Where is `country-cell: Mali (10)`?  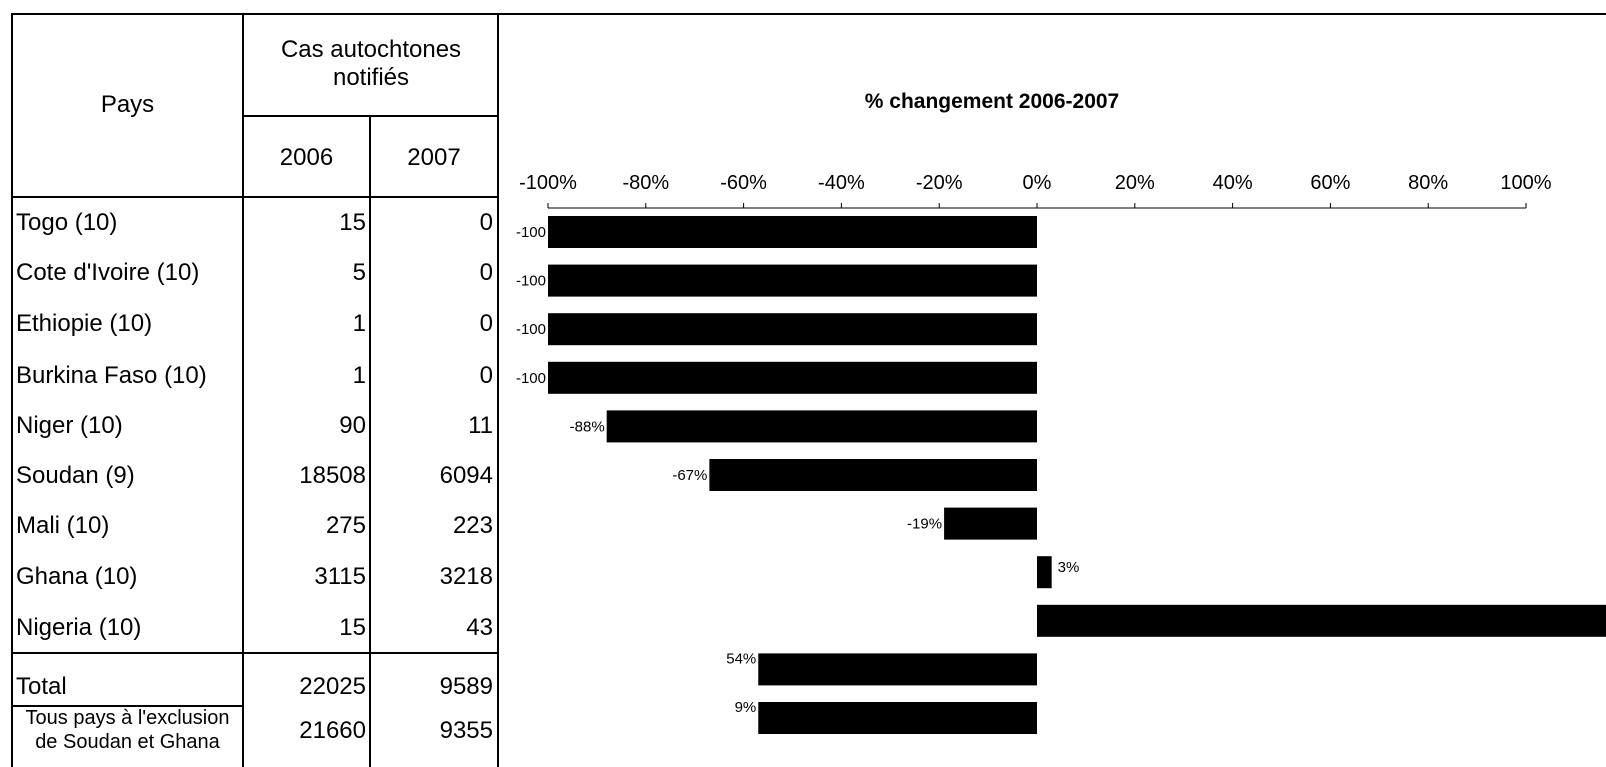 country-cell: Mali (10) is located at coordinates (63, 525).